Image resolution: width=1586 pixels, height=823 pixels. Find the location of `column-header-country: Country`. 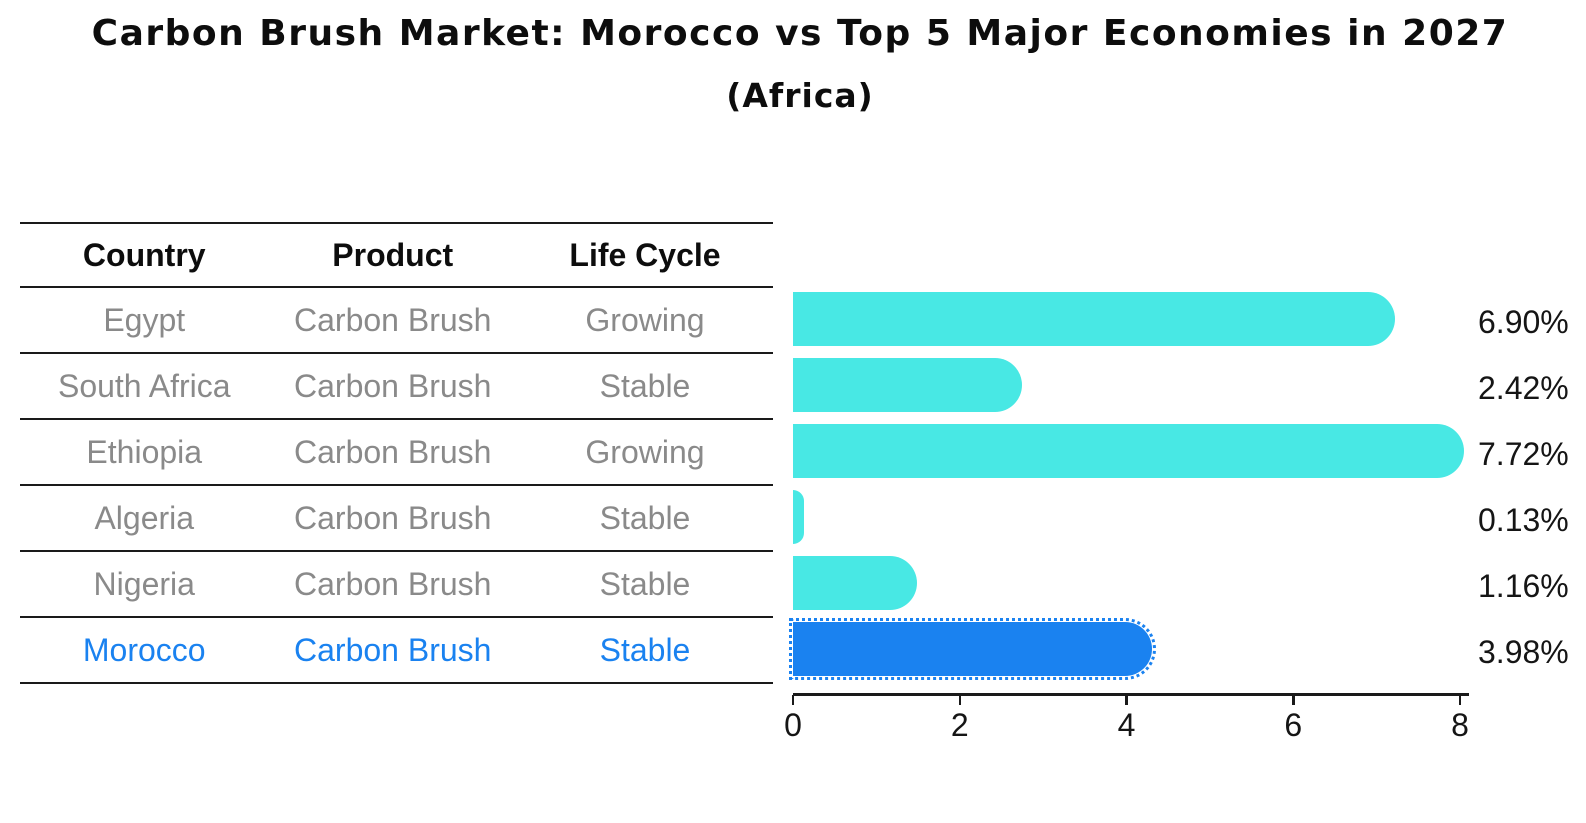

column-header-country: Country is located at coordinates (144, 254).